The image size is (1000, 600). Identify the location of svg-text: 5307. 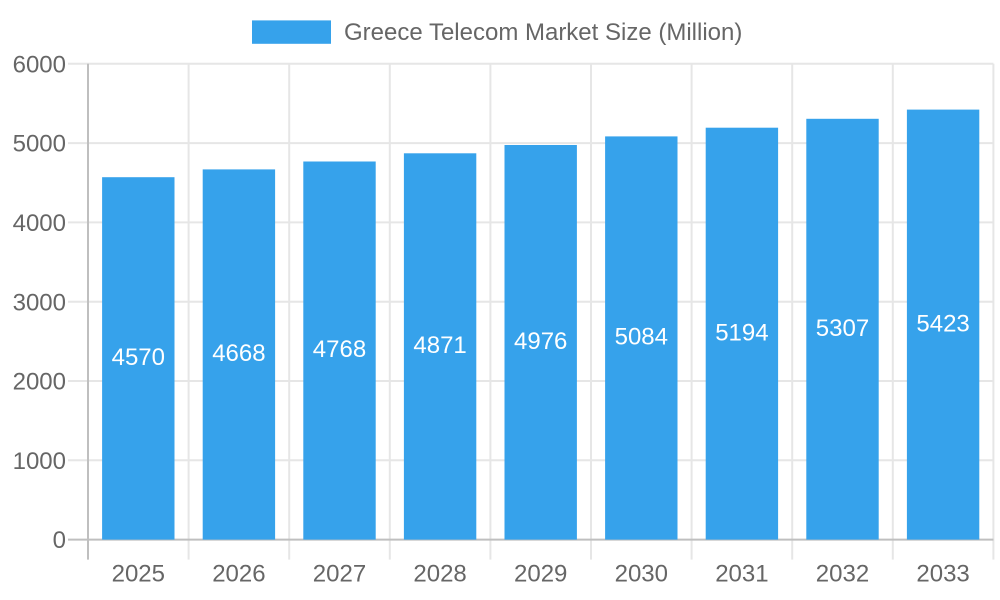
(842, 328).